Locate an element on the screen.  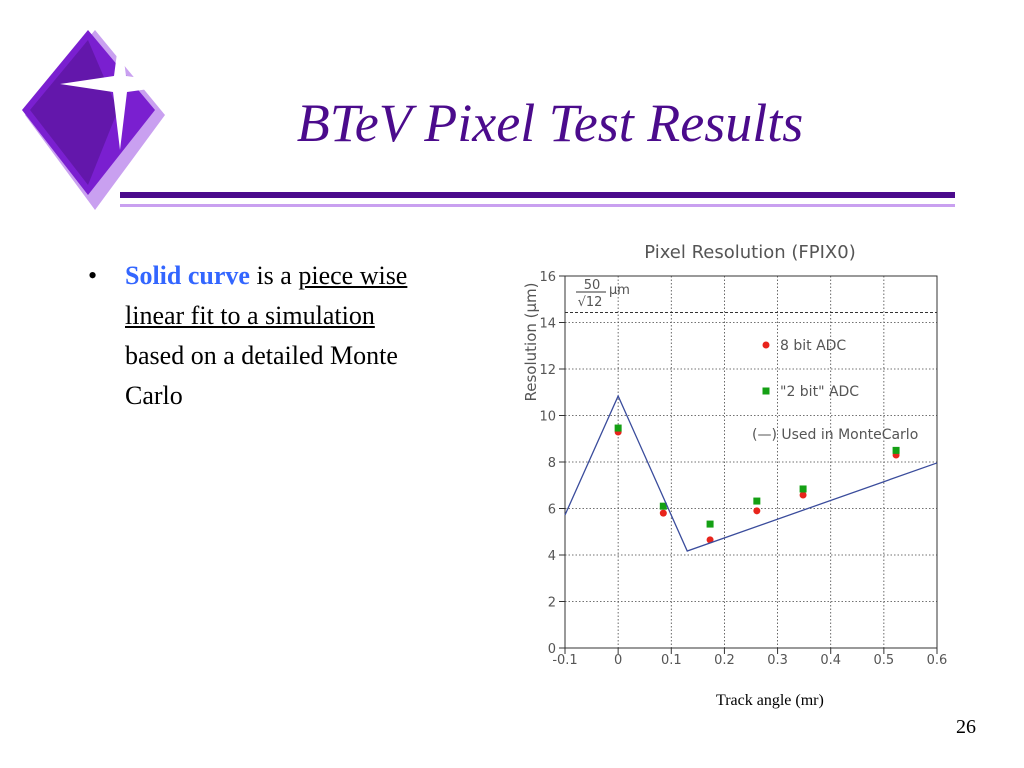
y-tick-label: 0 is located at coordinates (552, 649).